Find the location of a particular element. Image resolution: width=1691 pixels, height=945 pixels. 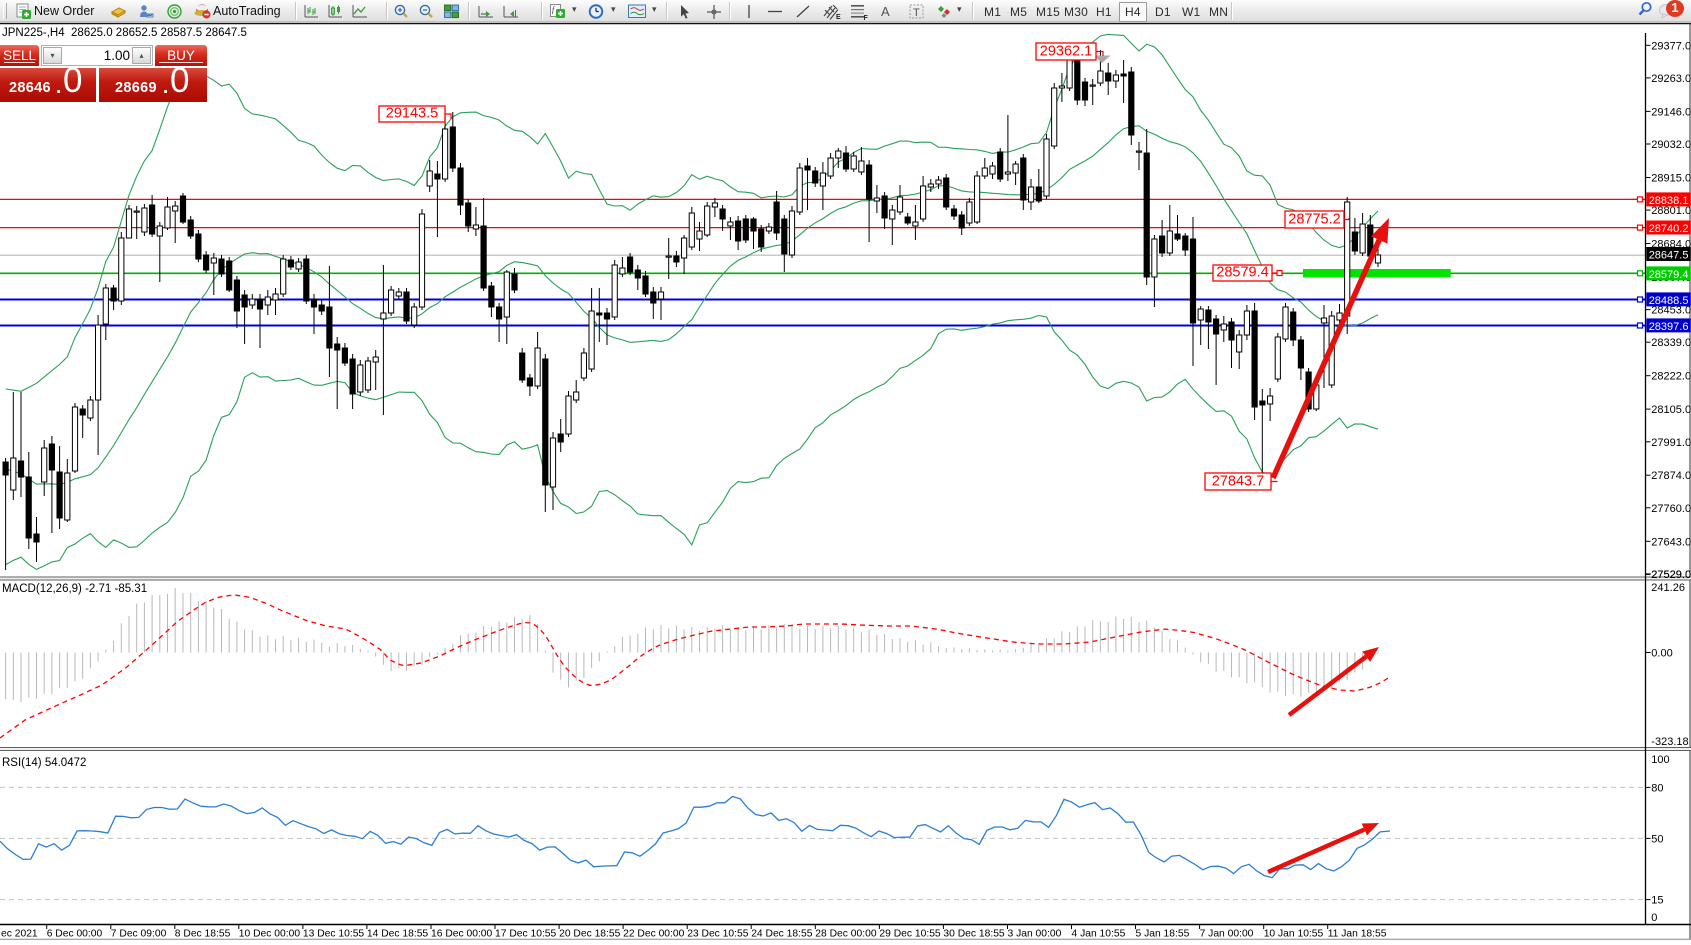

svg-text: 28488.5 is located at coordinates (1669, 301).